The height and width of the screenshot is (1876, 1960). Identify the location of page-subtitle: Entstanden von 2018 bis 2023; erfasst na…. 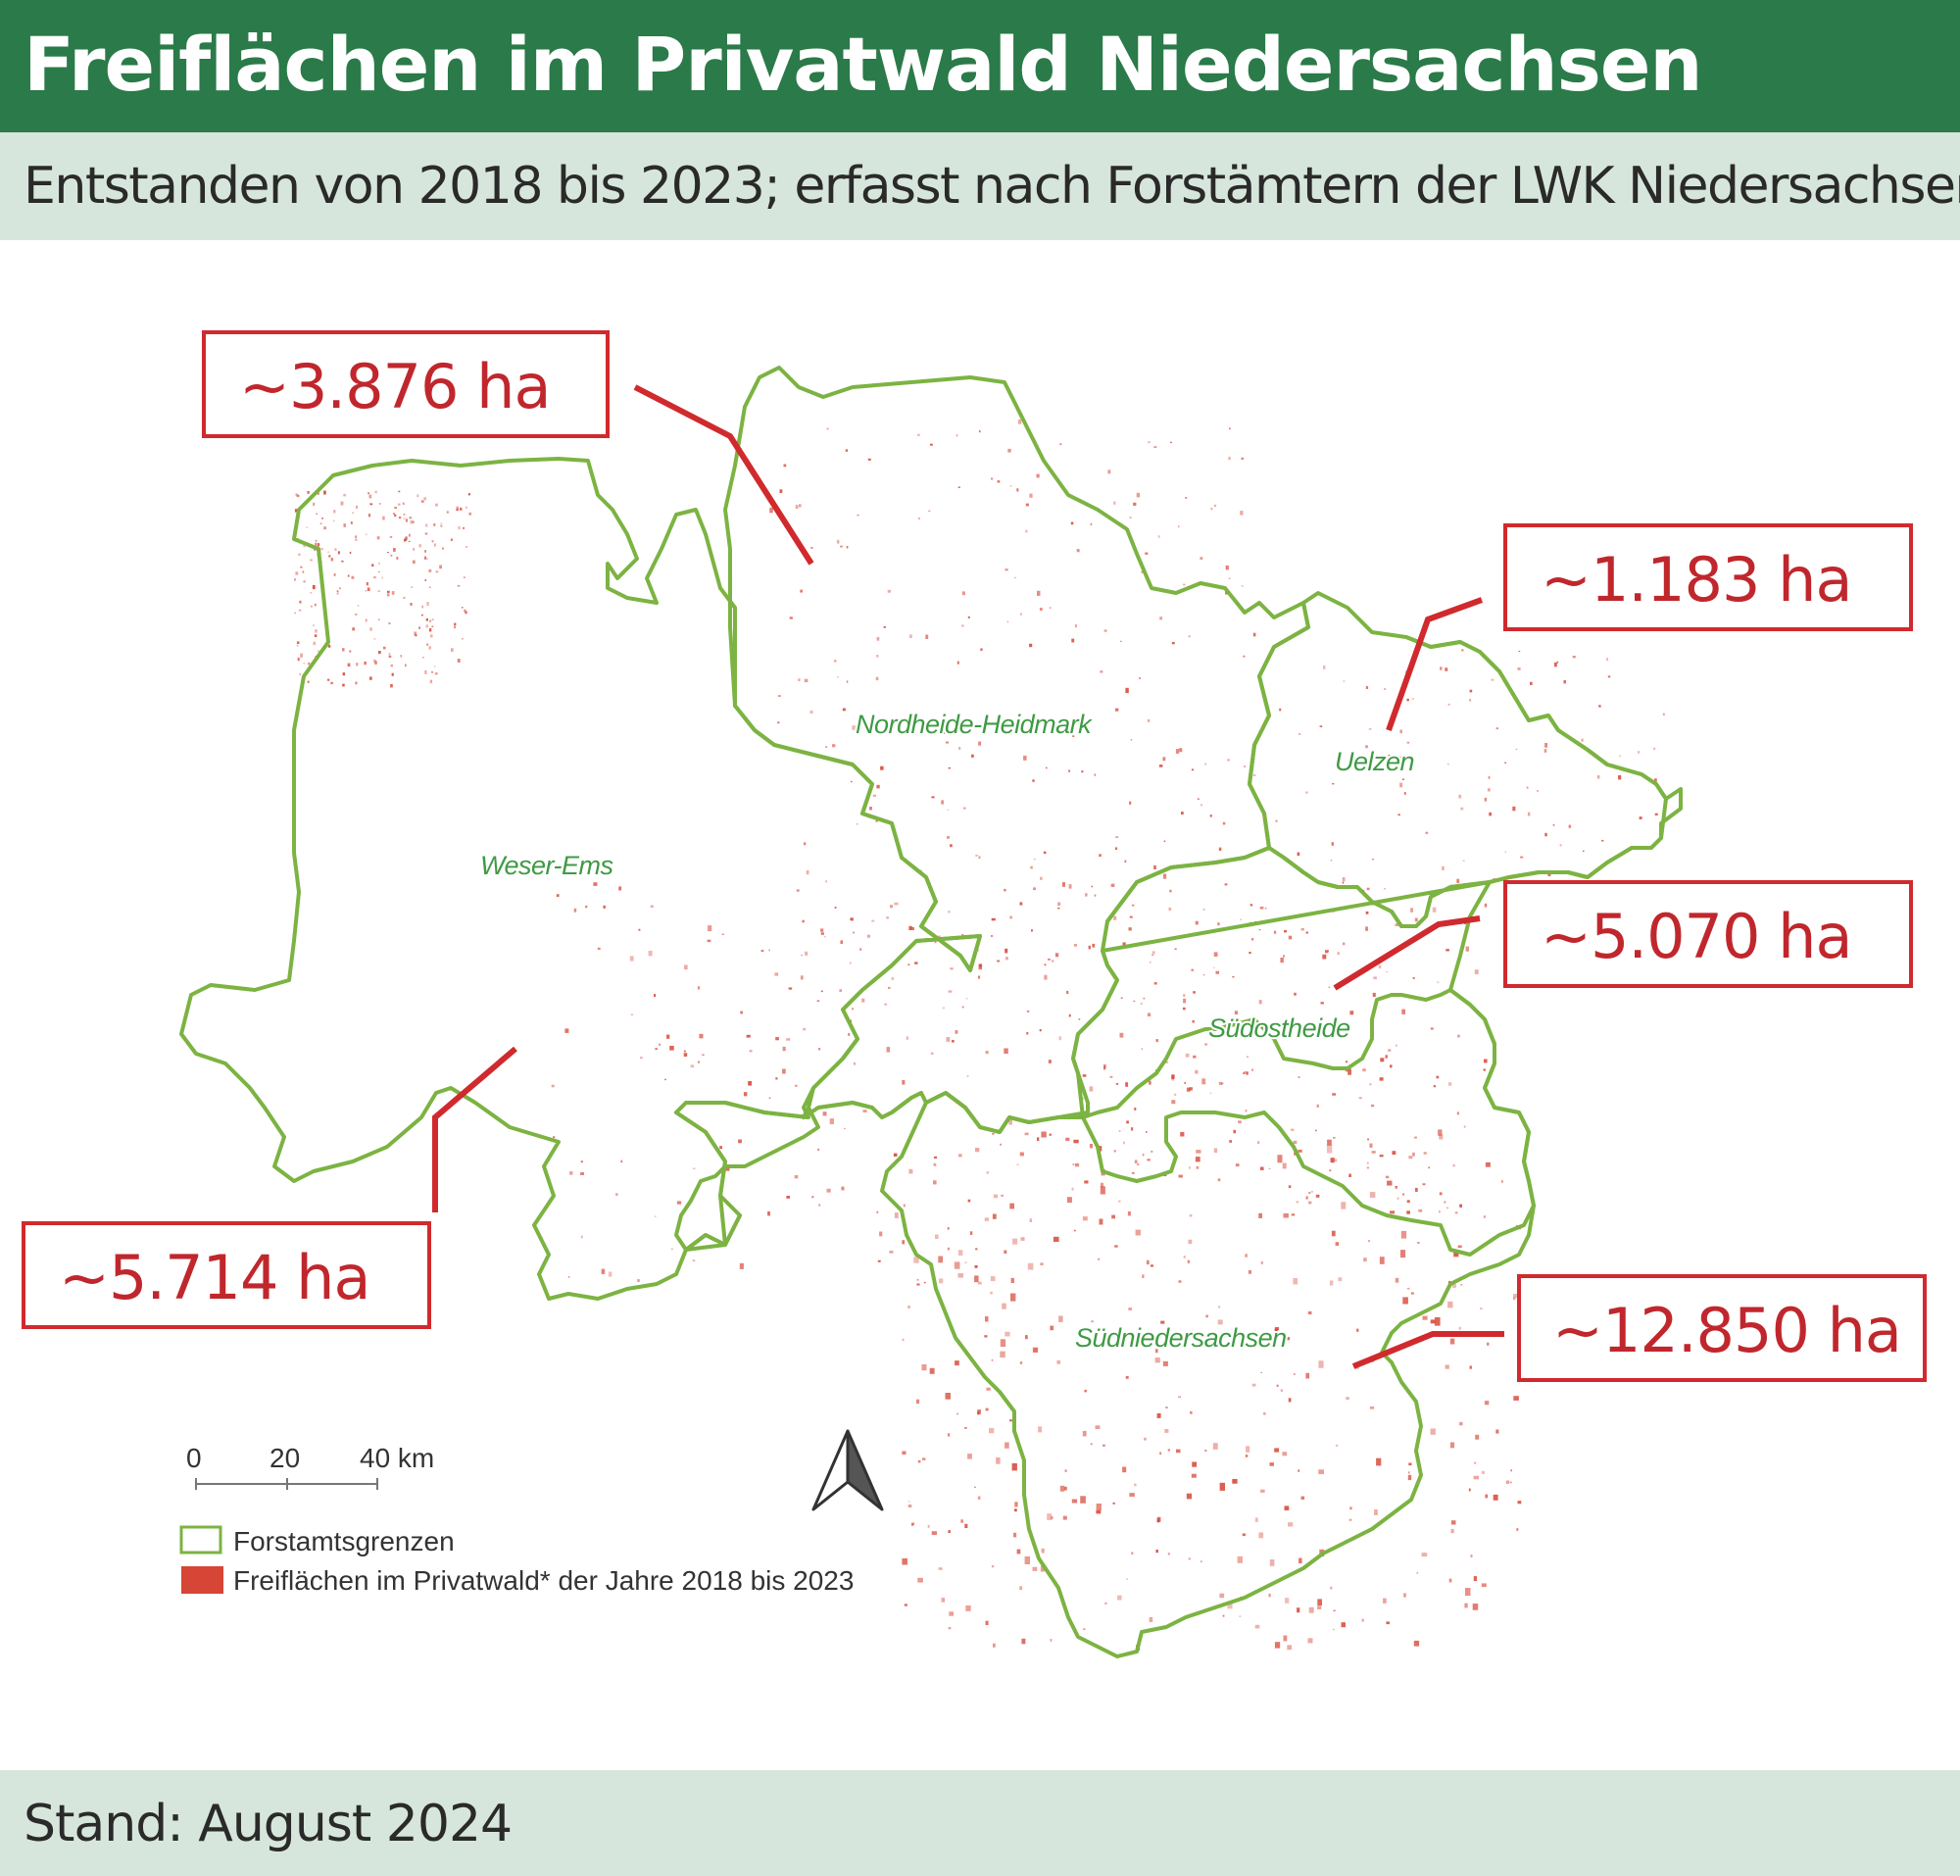
(992, 186).